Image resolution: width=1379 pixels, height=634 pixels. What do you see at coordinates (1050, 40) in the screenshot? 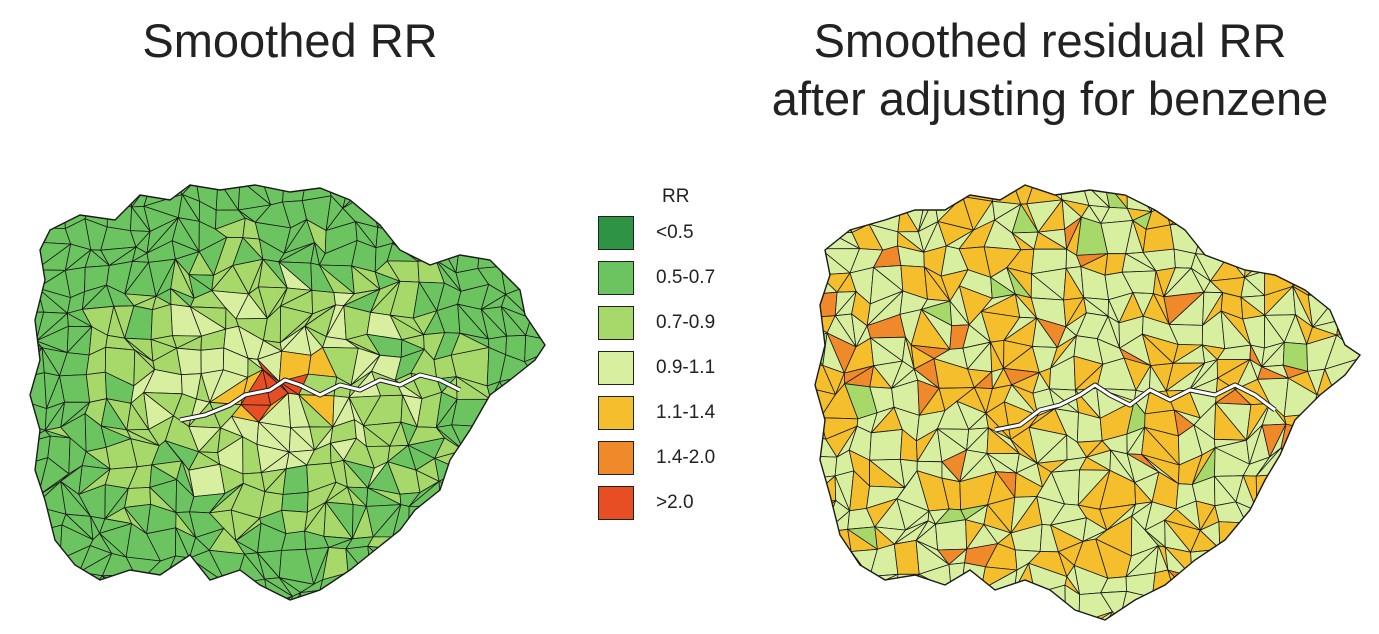
I see `right-map-title-line1: Smoothed residual RR` at bounding box center [1050, 40].